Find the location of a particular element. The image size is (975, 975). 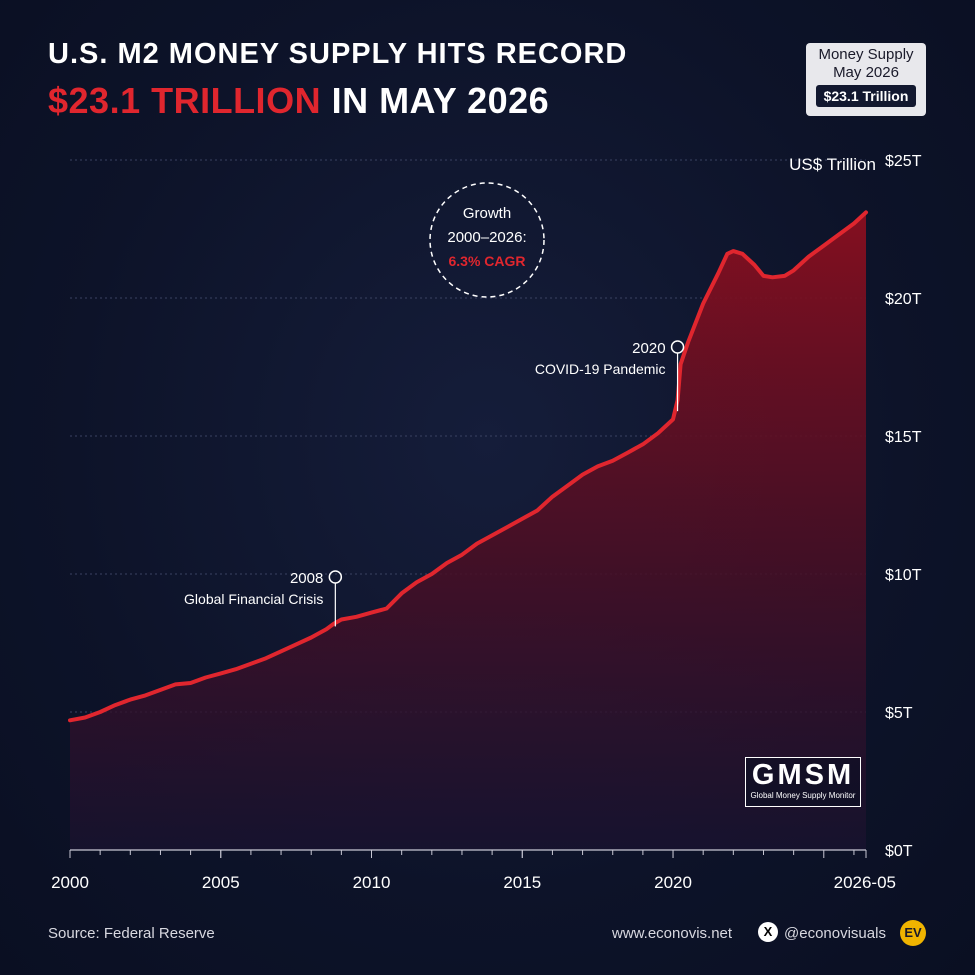

badge-label: Money Supply is located at coordinates (866, 54).